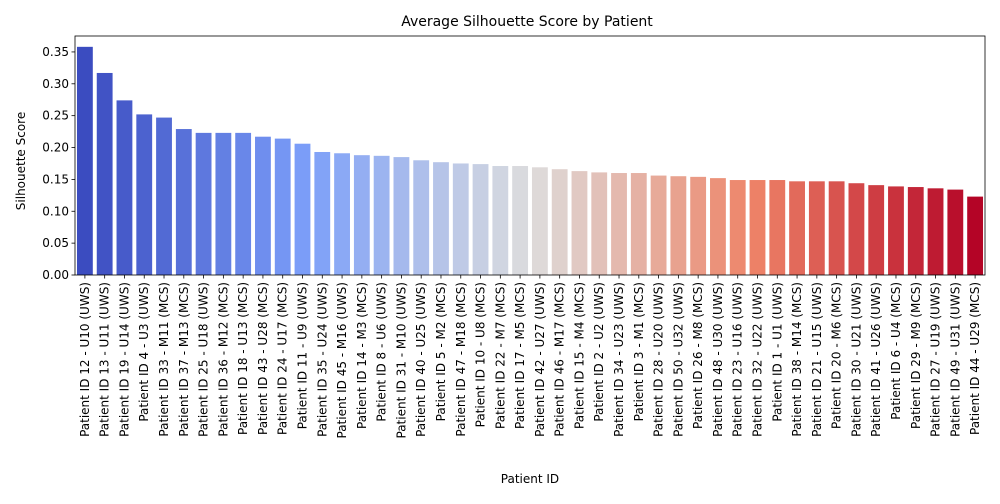 The image size is (1000, 504). What do you see at coordinates (322, 359) in the screenshot?
I see `x-tick-label: Patient ID 35 - U24 (UWS)` at bounding box center [322, 359].